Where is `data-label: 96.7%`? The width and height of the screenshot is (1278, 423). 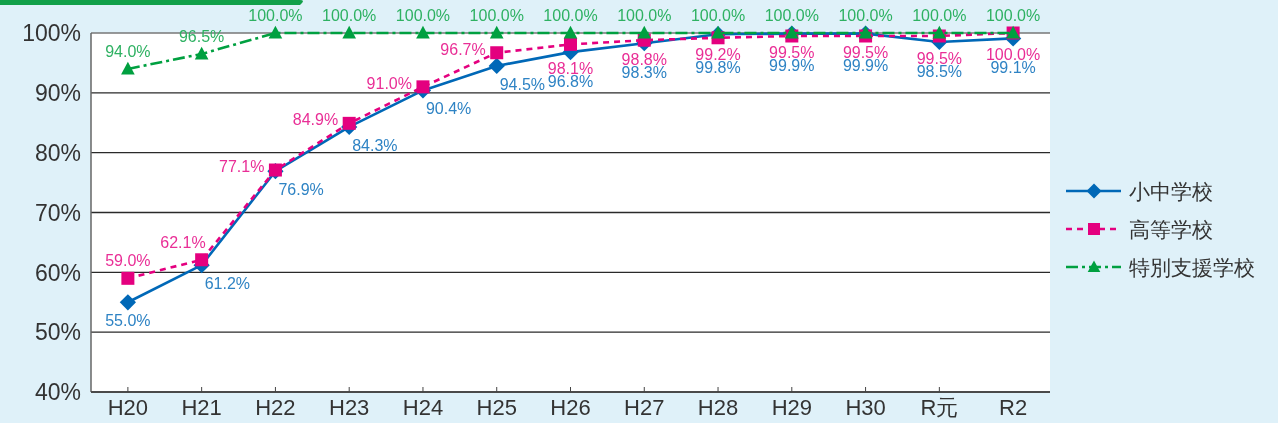 data-label: 96.7% is located at coordinates (463, 49).